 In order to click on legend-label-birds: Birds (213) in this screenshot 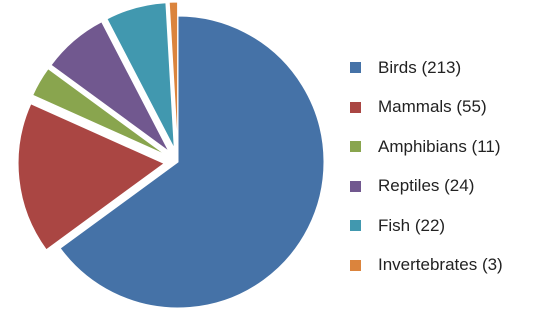, I will do `click(419, 68)`.